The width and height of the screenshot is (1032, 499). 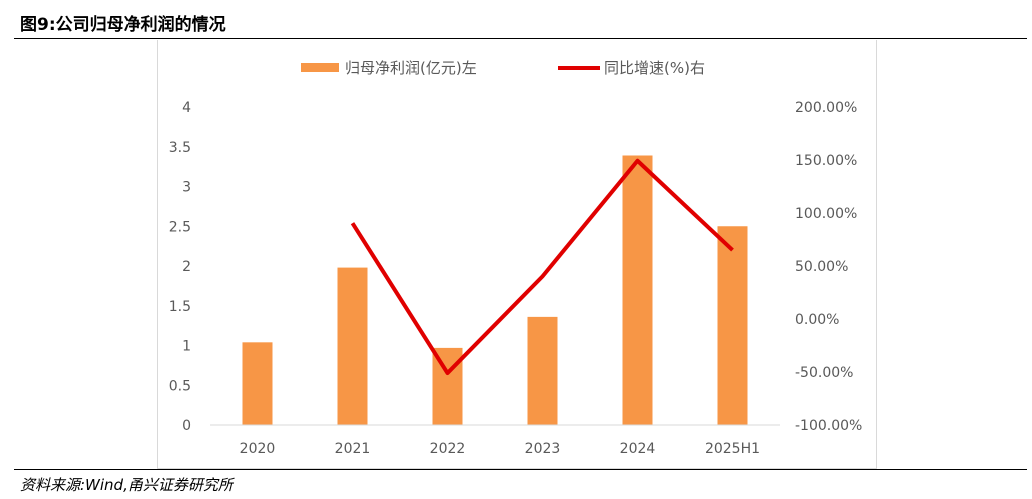 I want to click on right-tick-label: 50.00%, so click(x=821, y=267).